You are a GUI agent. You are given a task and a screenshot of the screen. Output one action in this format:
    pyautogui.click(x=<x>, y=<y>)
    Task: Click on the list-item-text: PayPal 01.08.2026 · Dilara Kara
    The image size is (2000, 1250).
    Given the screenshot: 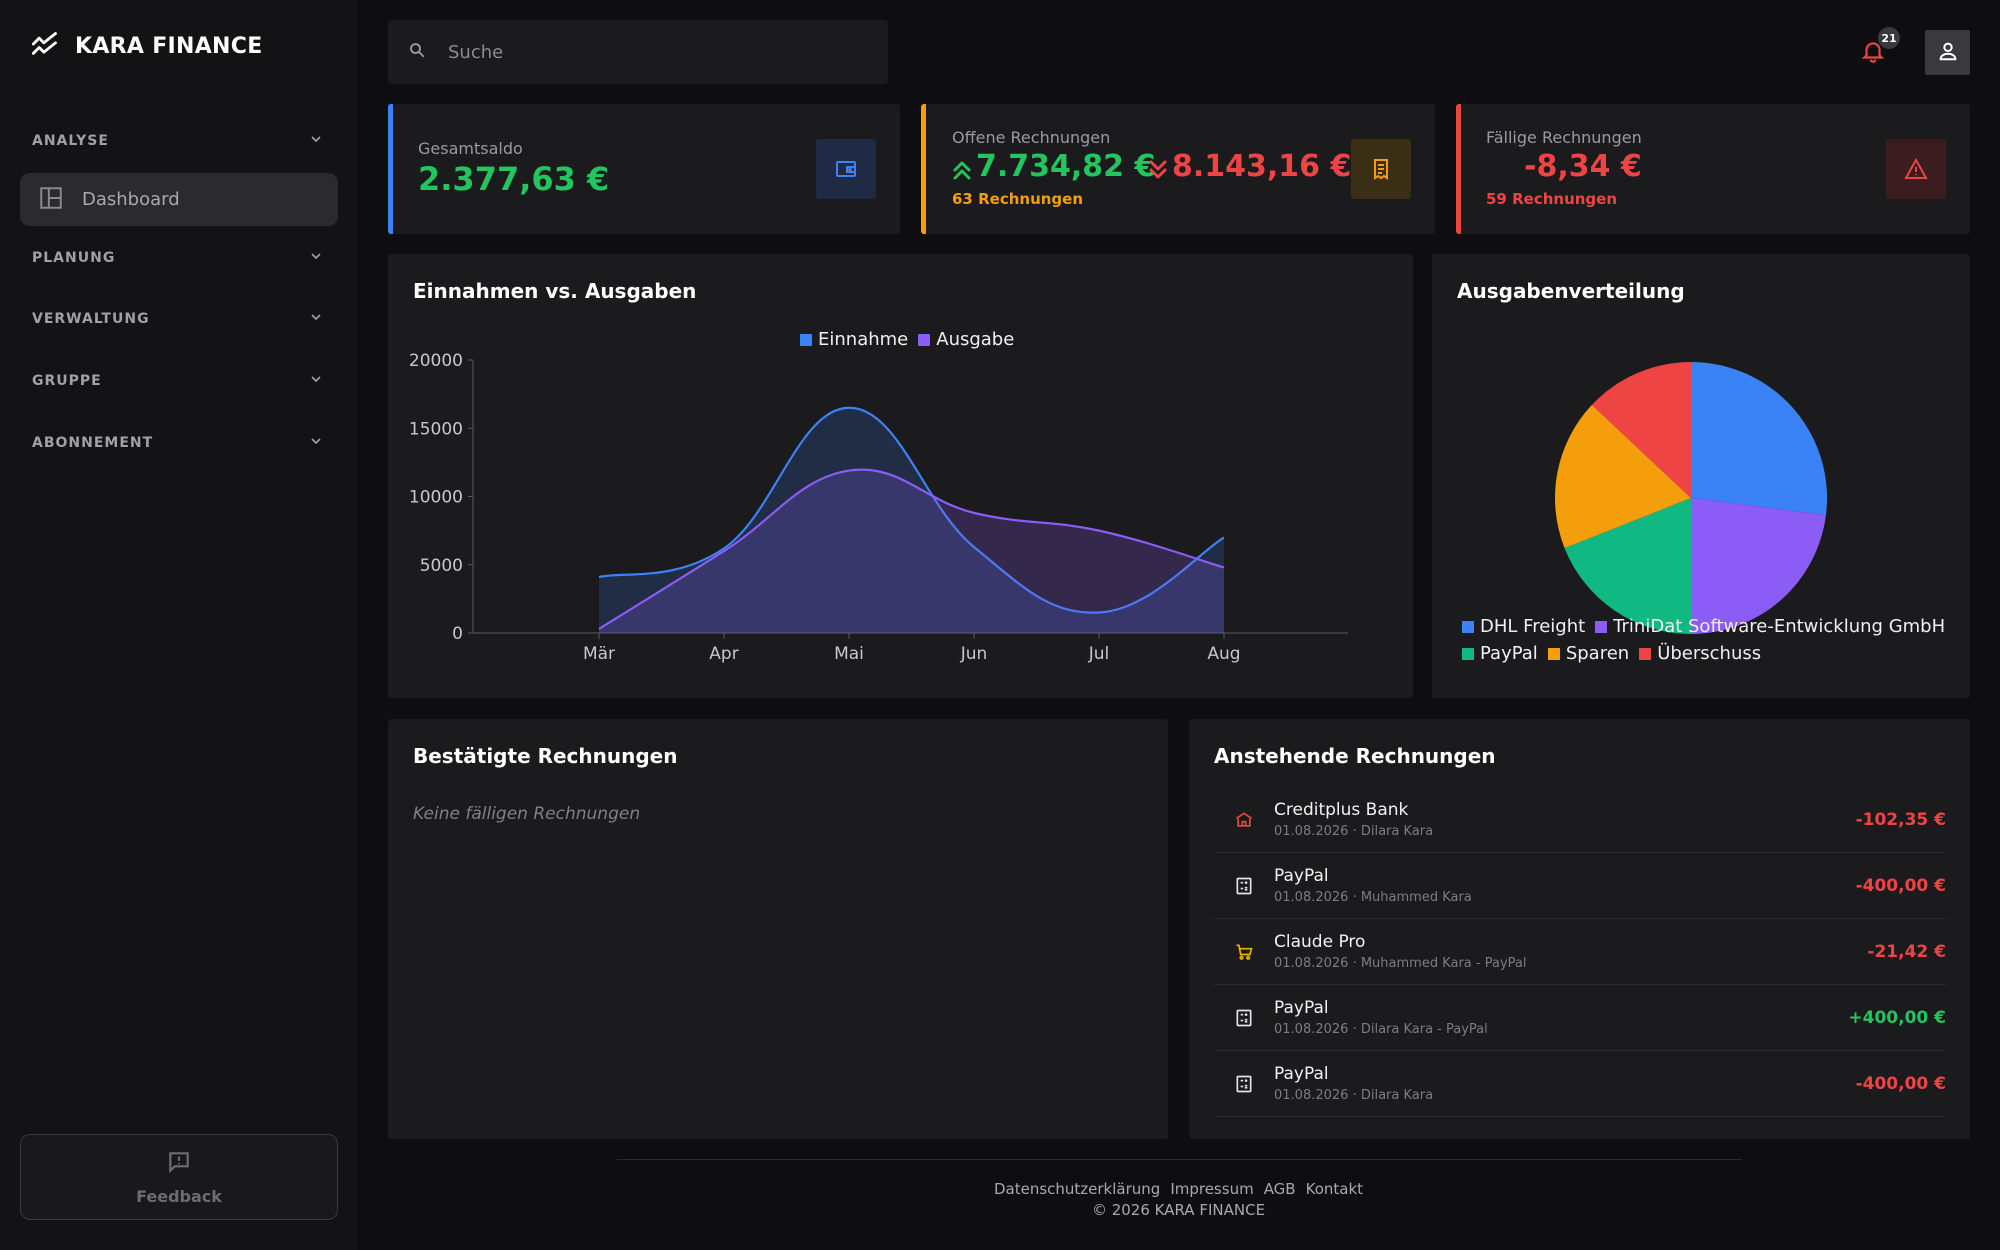 What is the action you would take?
    pyautogui.click(x=1565, y=1083)
    